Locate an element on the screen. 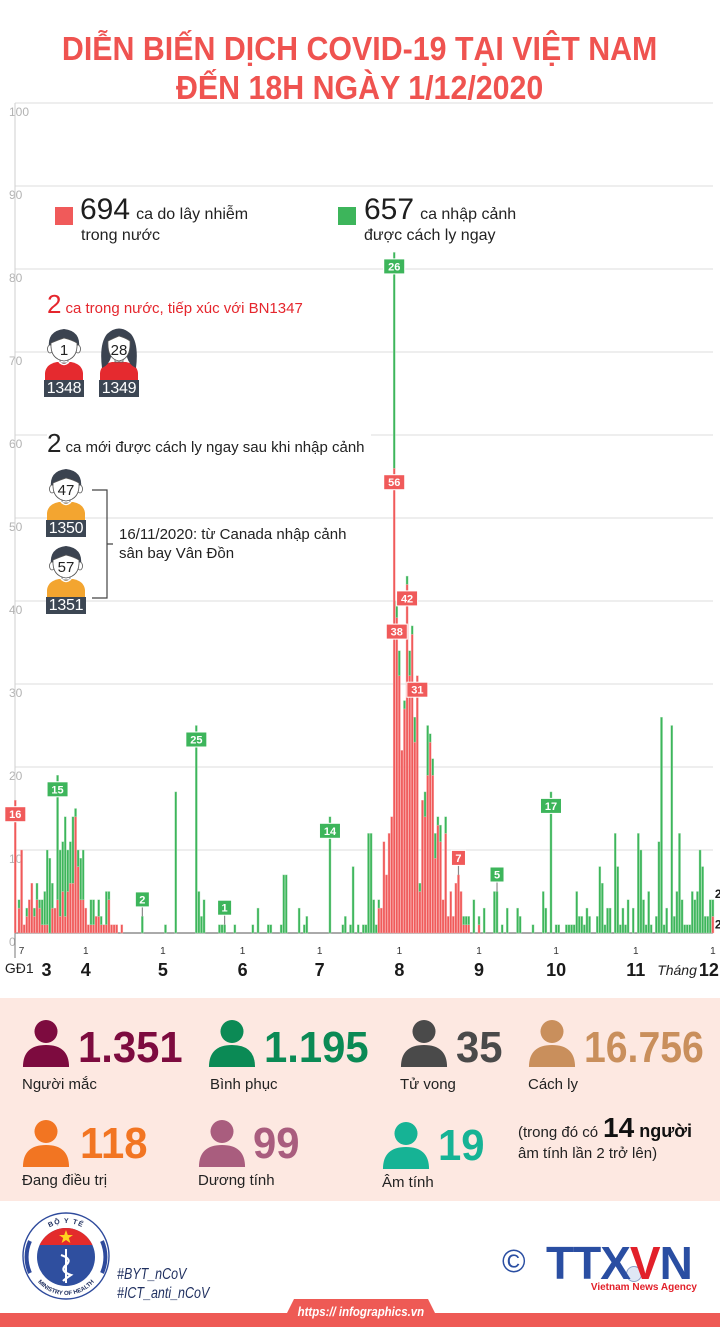 The image size is (720, 1327). ttxvn-logo-part-2: V is located at coordinates (645, 1263).